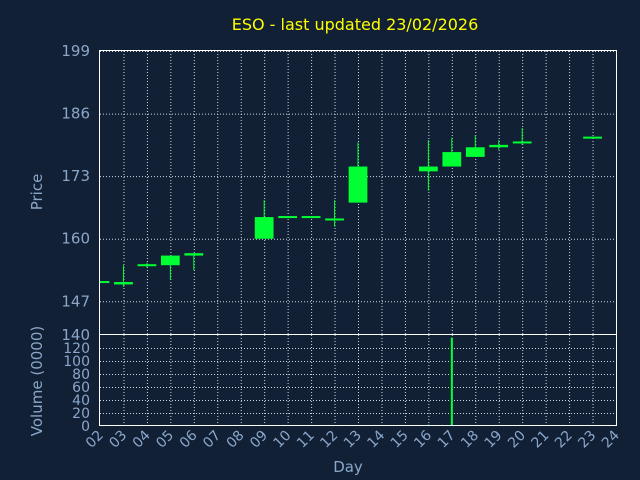 This screenshot has height=480, width=640. I want to click on x-tick-label: 16, so click(423, 439).